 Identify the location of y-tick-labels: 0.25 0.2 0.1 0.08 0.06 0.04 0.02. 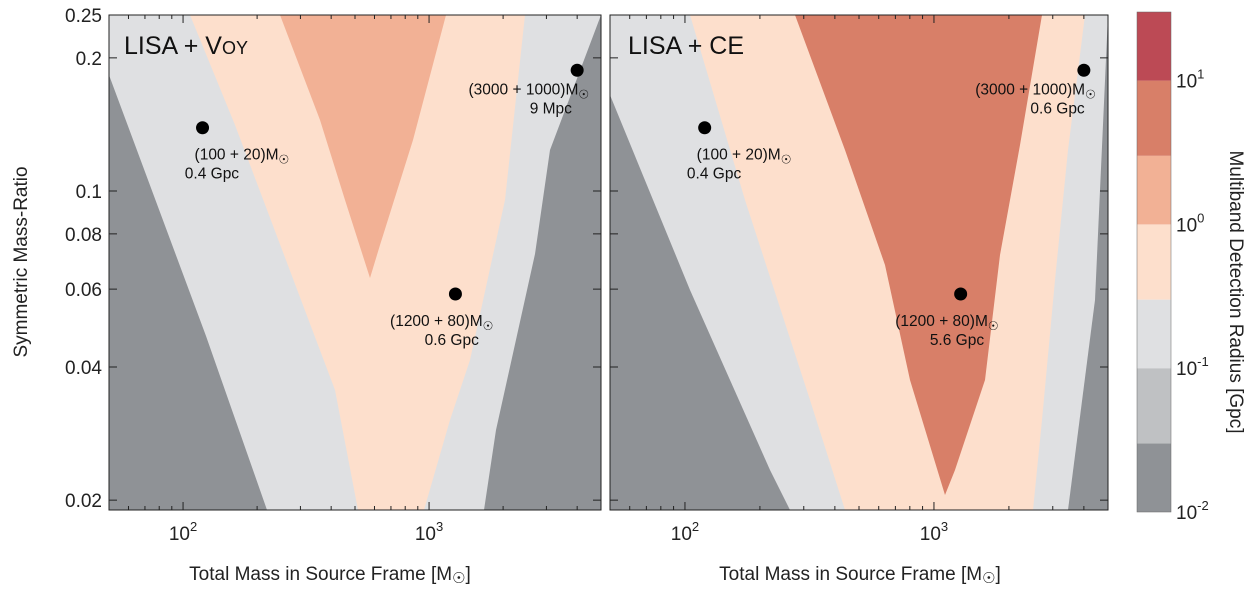
(83, 259).